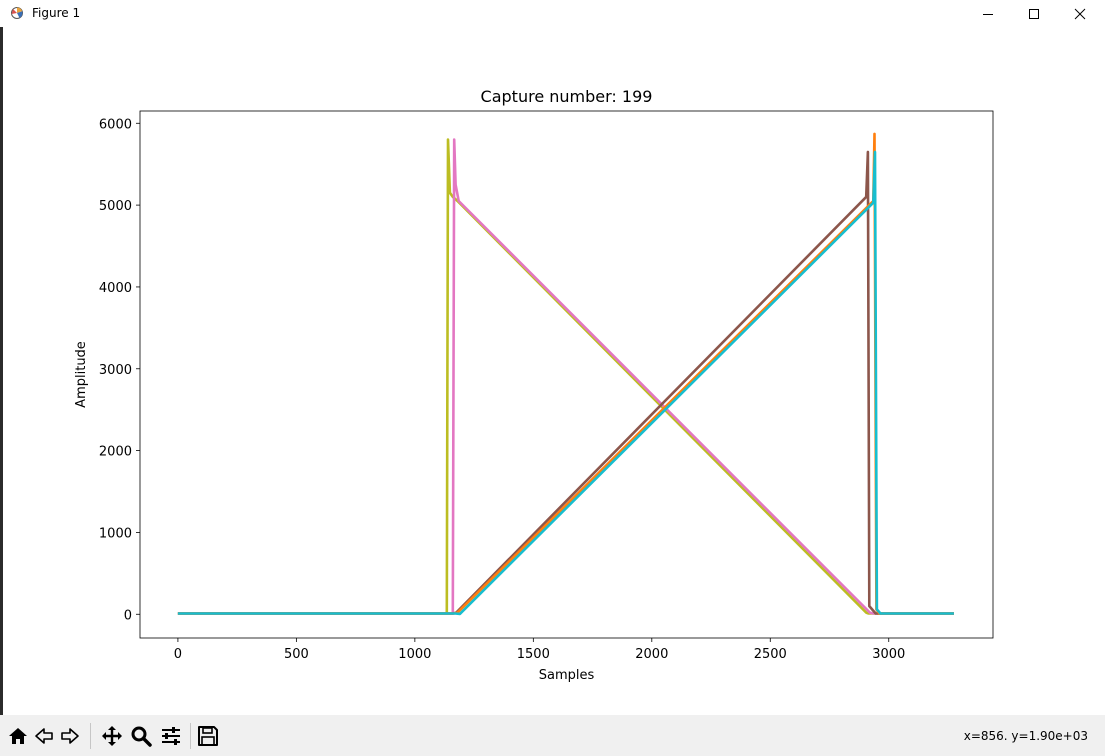  What do you see at coordinates (567, 96) in the screenshot?
I see `chart-title: Capture number: 199` at bounding box center [567, 96].